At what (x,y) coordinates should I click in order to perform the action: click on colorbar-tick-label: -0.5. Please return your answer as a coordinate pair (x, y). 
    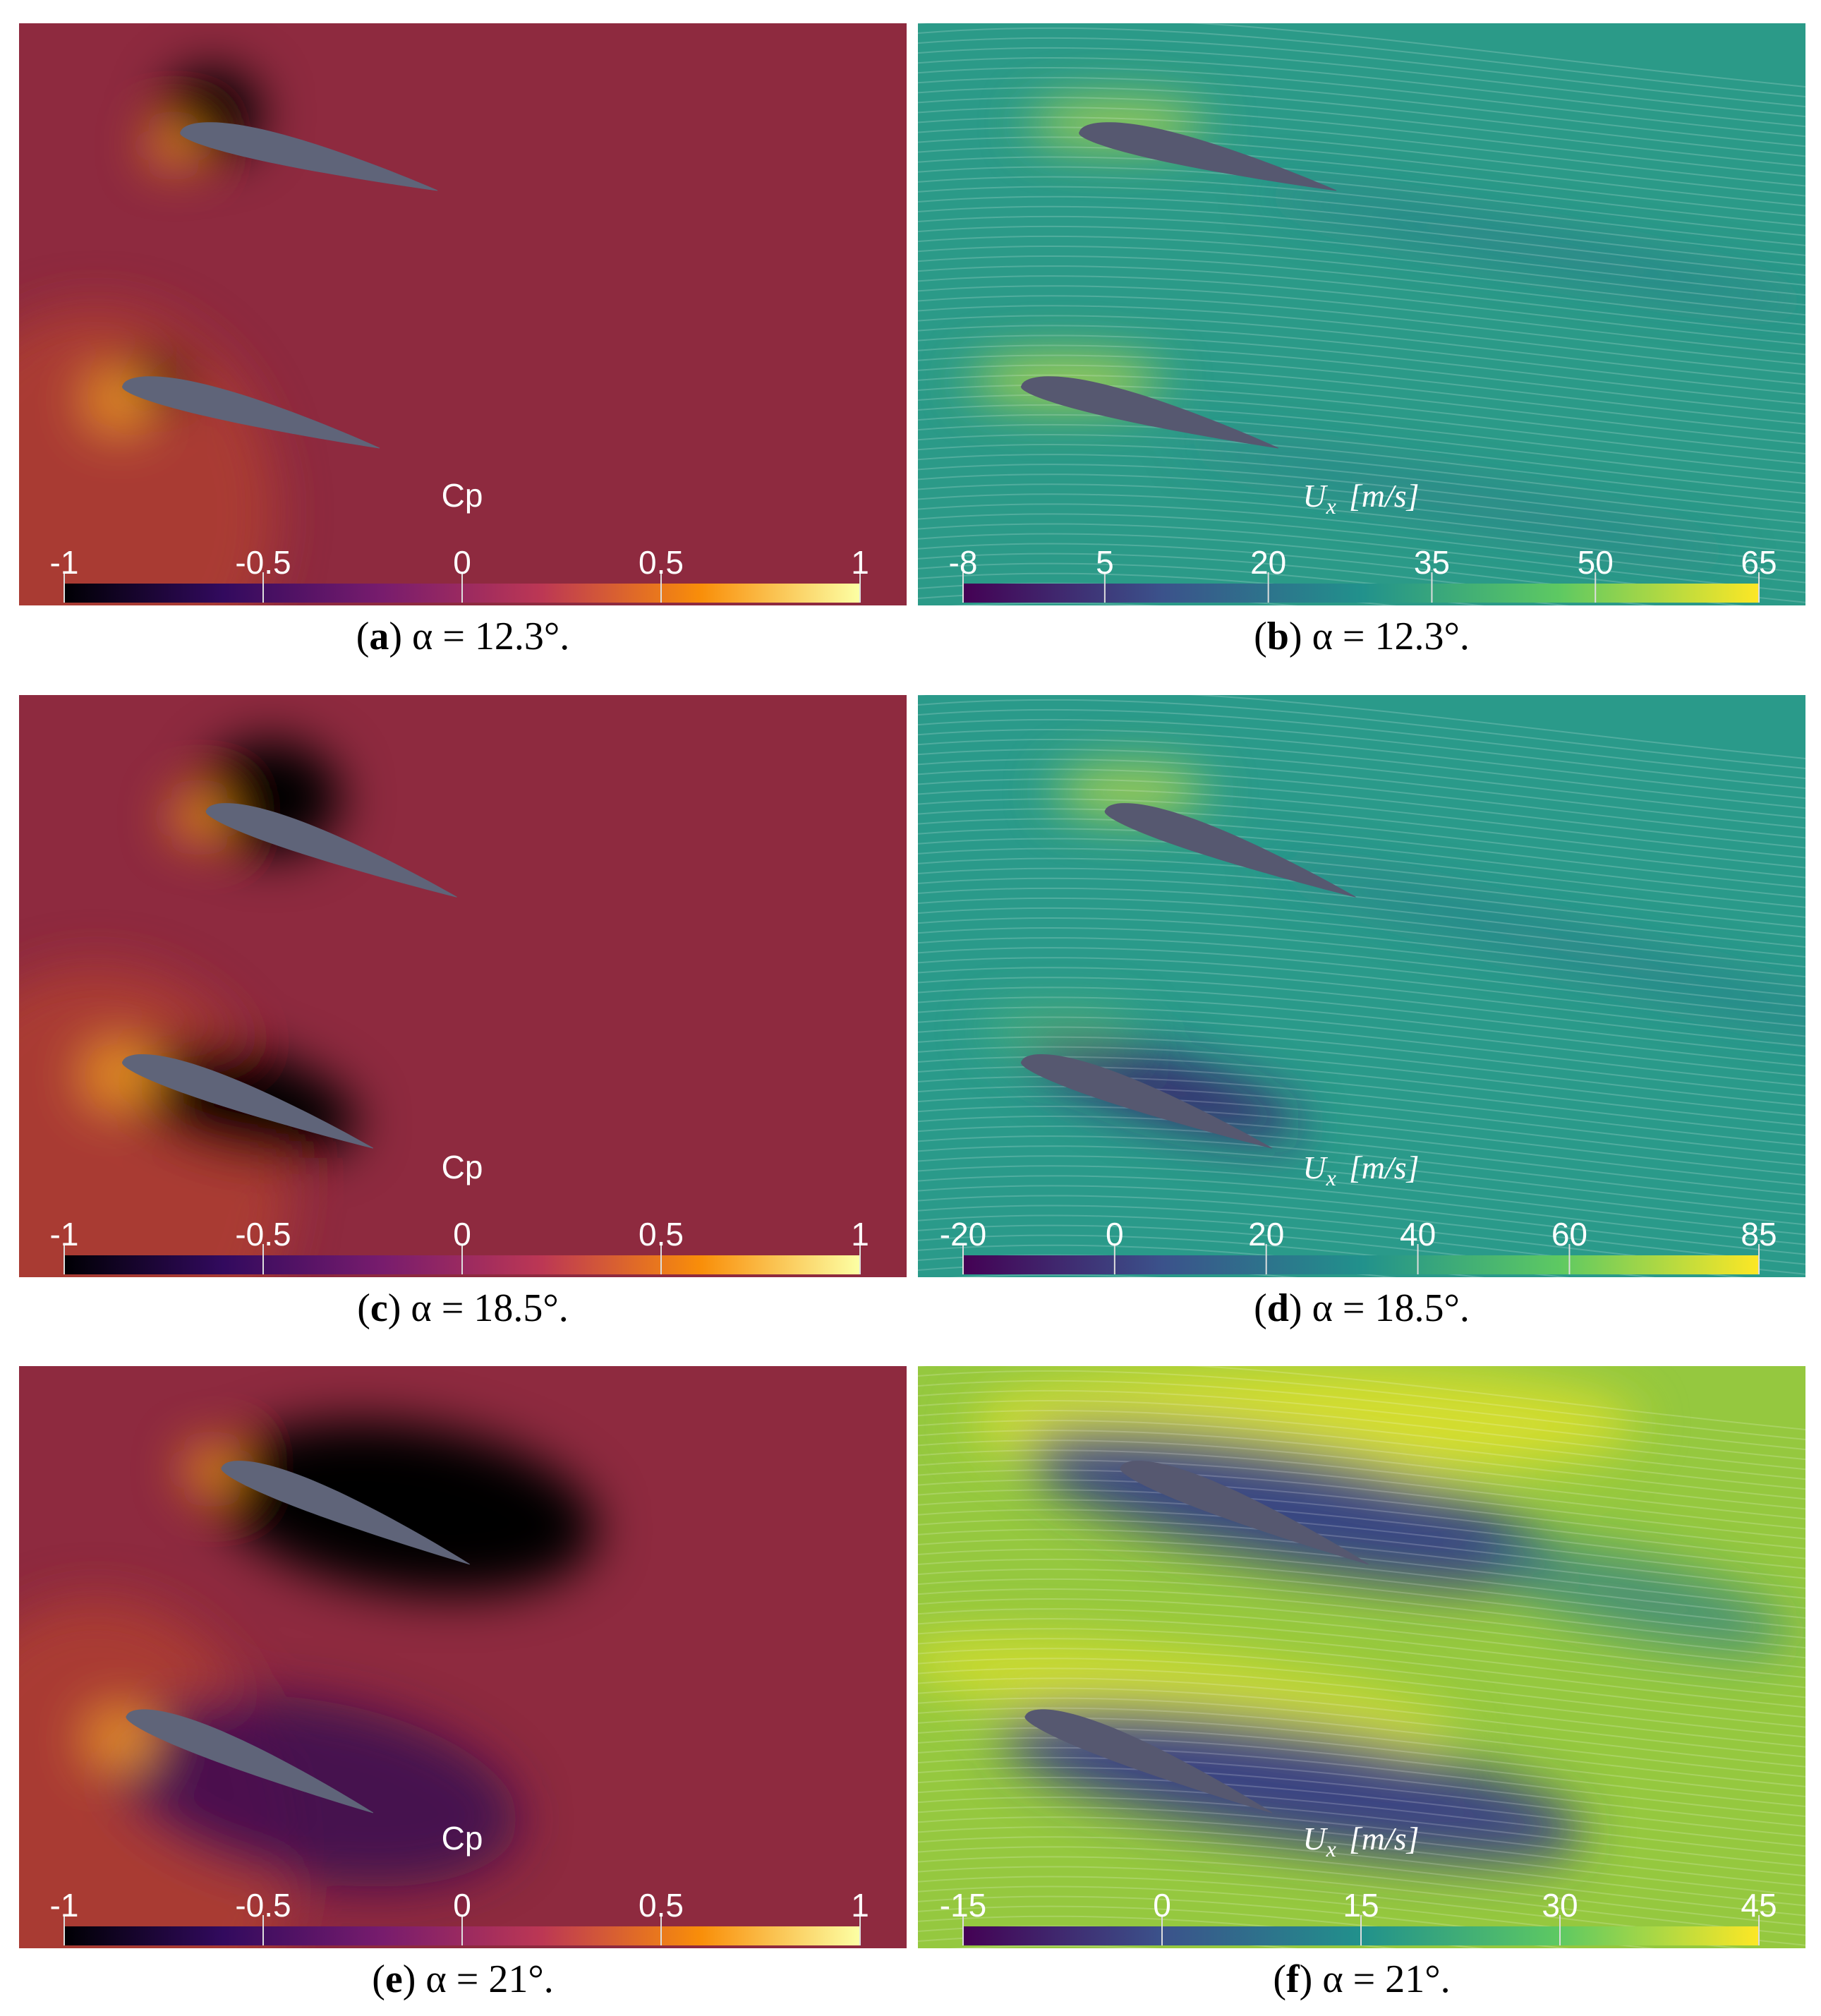
    Looking at the image, I should click on (263, 562).